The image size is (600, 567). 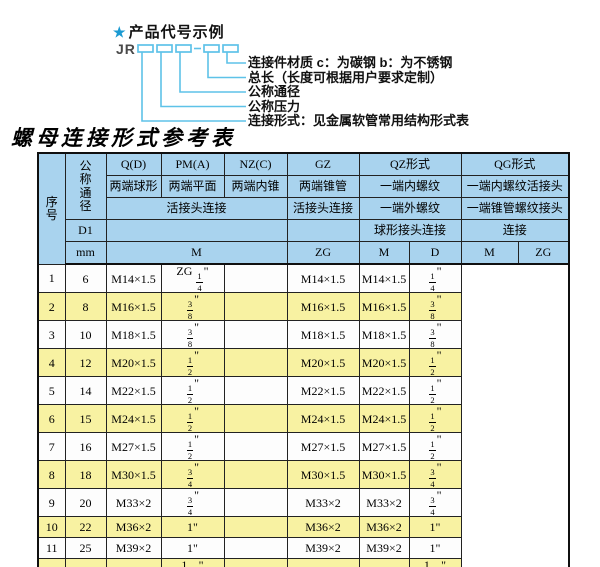 I want to click on cell-m: M14×1.5, so click(x=133, y=278).